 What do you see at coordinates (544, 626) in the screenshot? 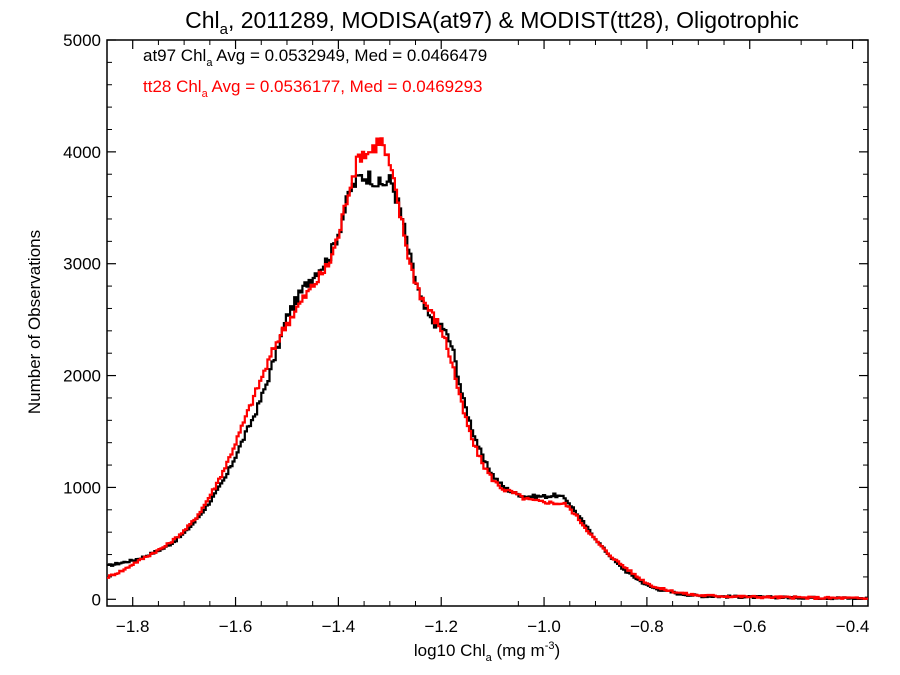
I see `x-tick-label: −1.0` at bounding box center [544, 626].